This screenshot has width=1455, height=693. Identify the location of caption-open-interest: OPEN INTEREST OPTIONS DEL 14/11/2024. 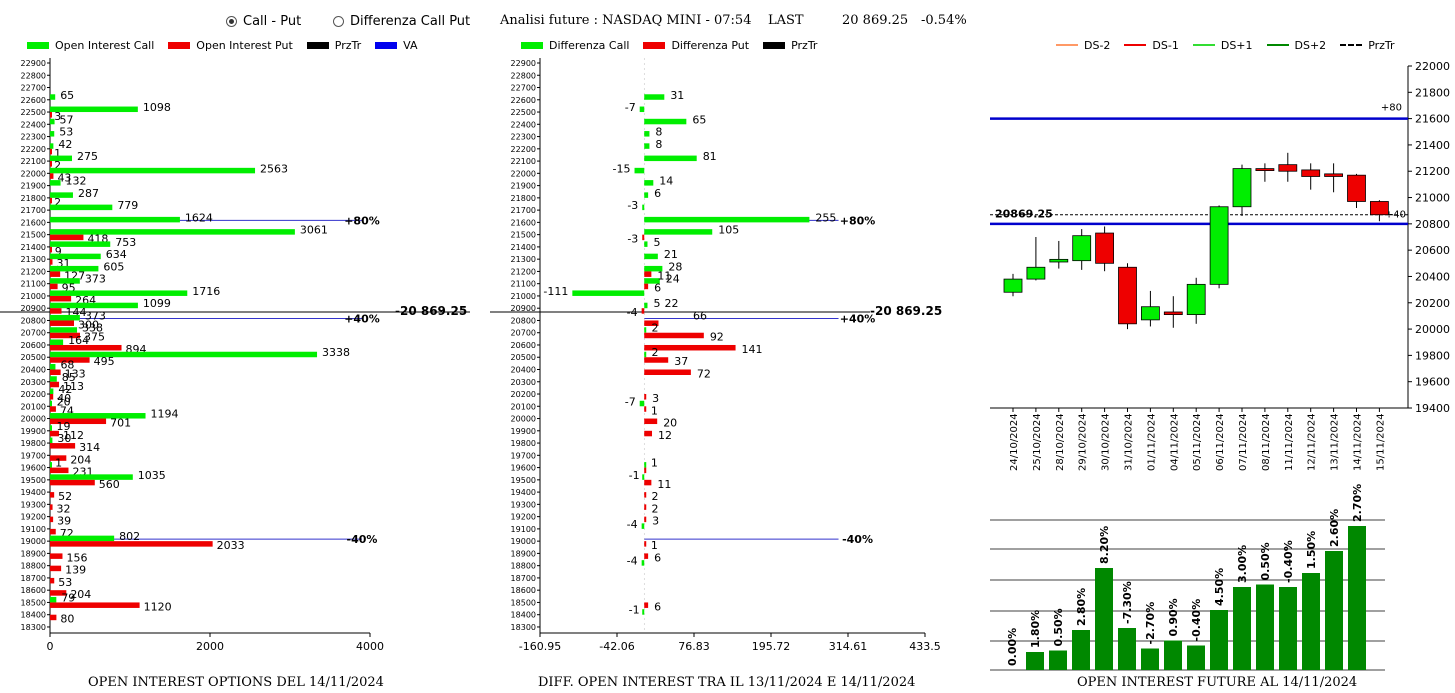
(236, 682).